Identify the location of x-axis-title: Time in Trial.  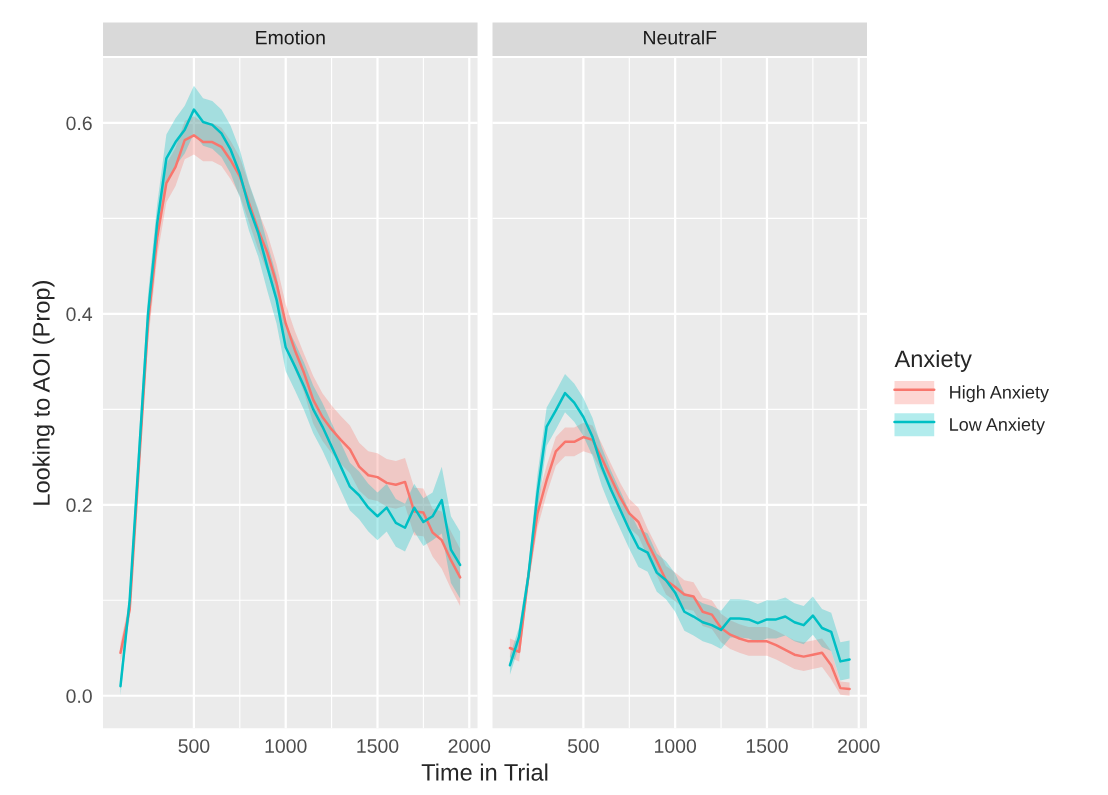
(484, 772).